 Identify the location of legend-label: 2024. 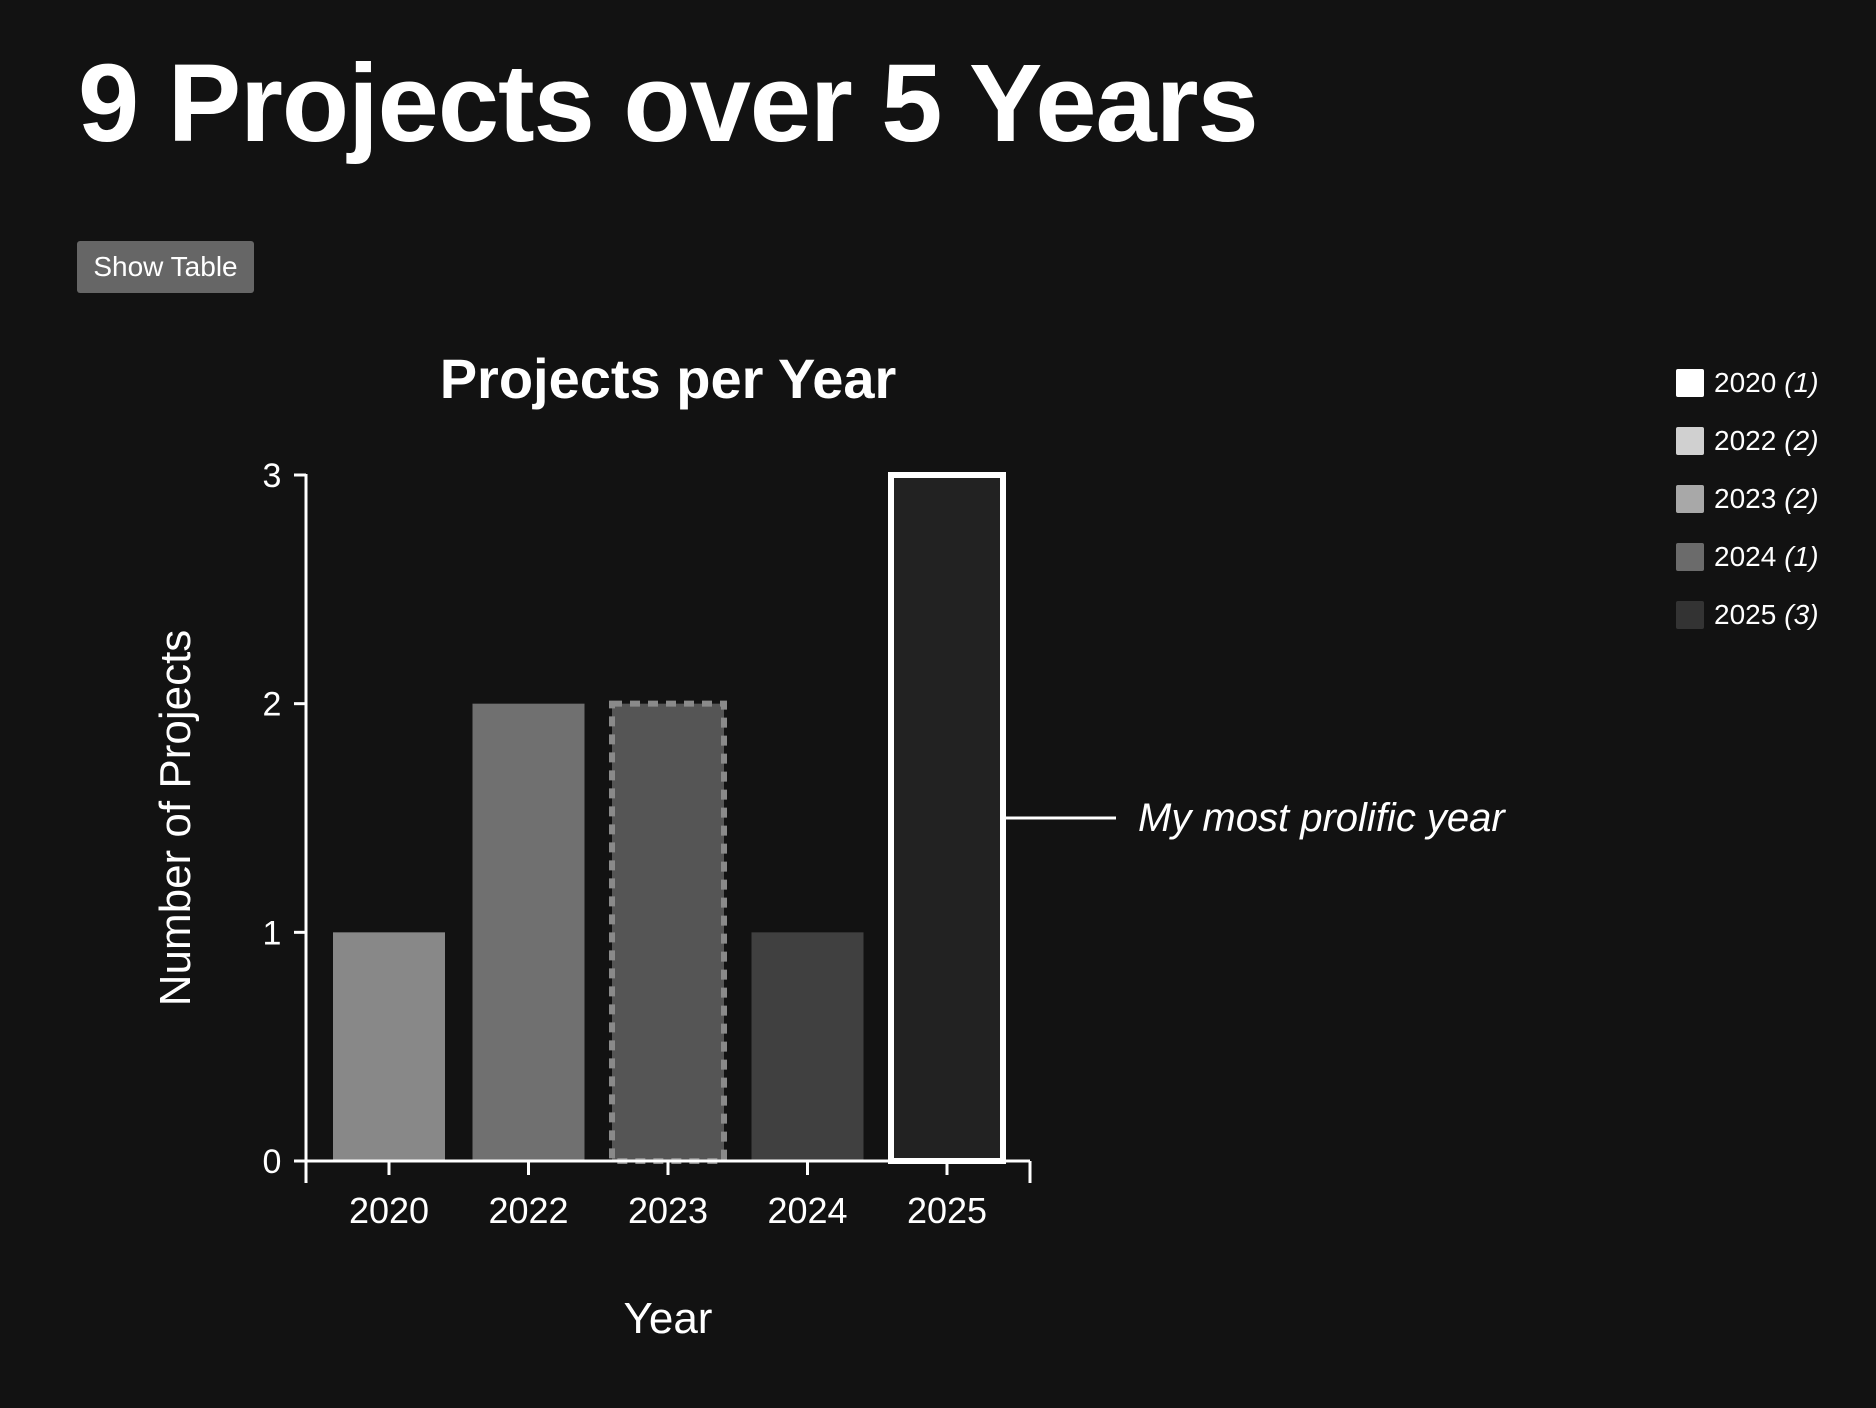
(1745, 556).